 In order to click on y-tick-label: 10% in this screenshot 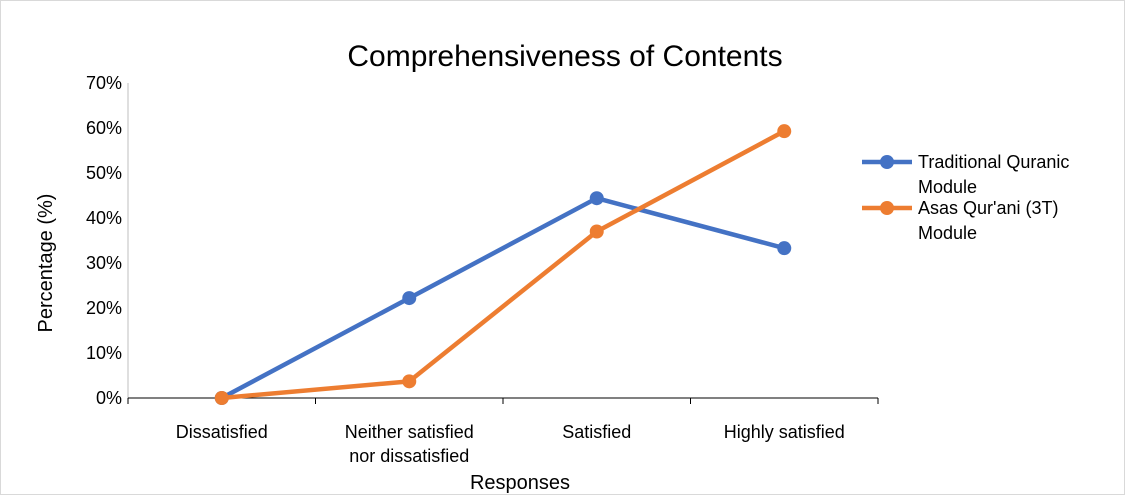, I will do `click(104, 353)`.